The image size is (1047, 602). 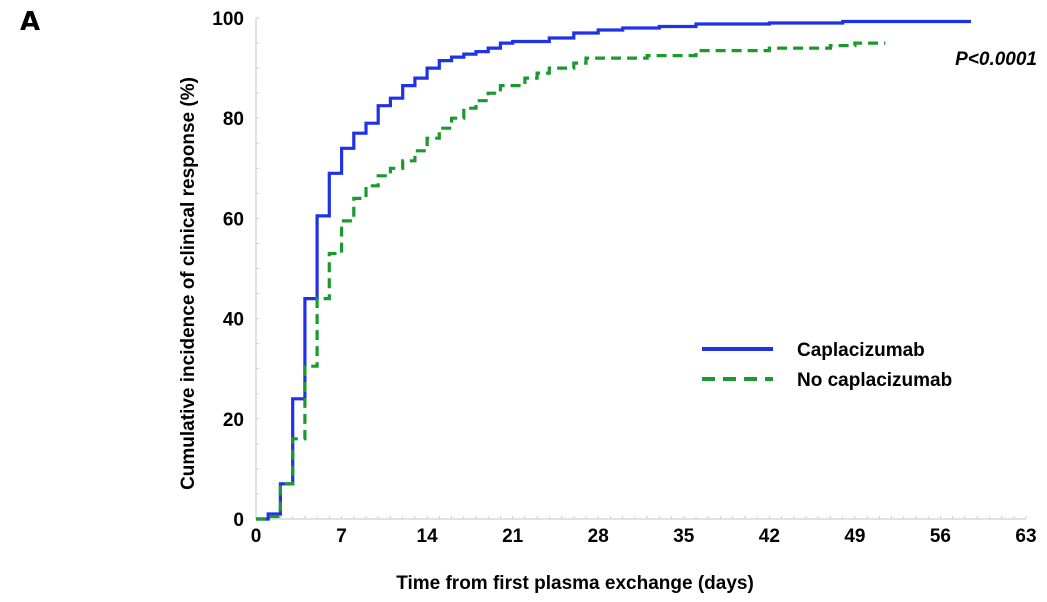 I want to click on y-tick-label: 0, so click(x=238, y=520).